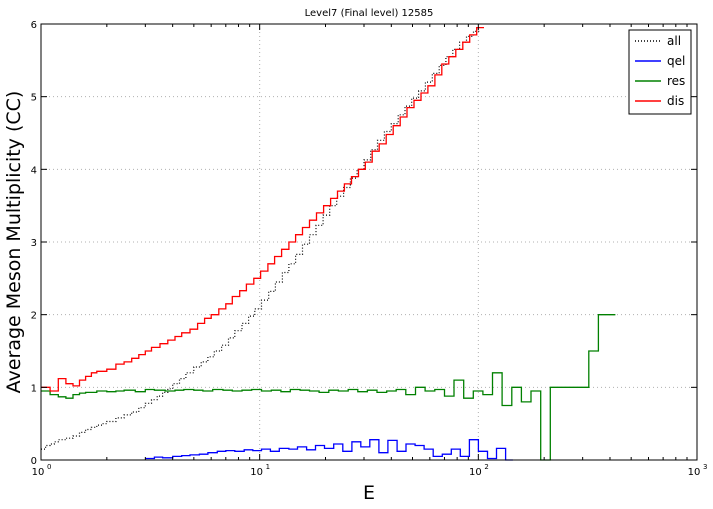  Describe the element at coordinates (705, 467) in the screenshot. I see `x-tick-exponent: 3` at that location.